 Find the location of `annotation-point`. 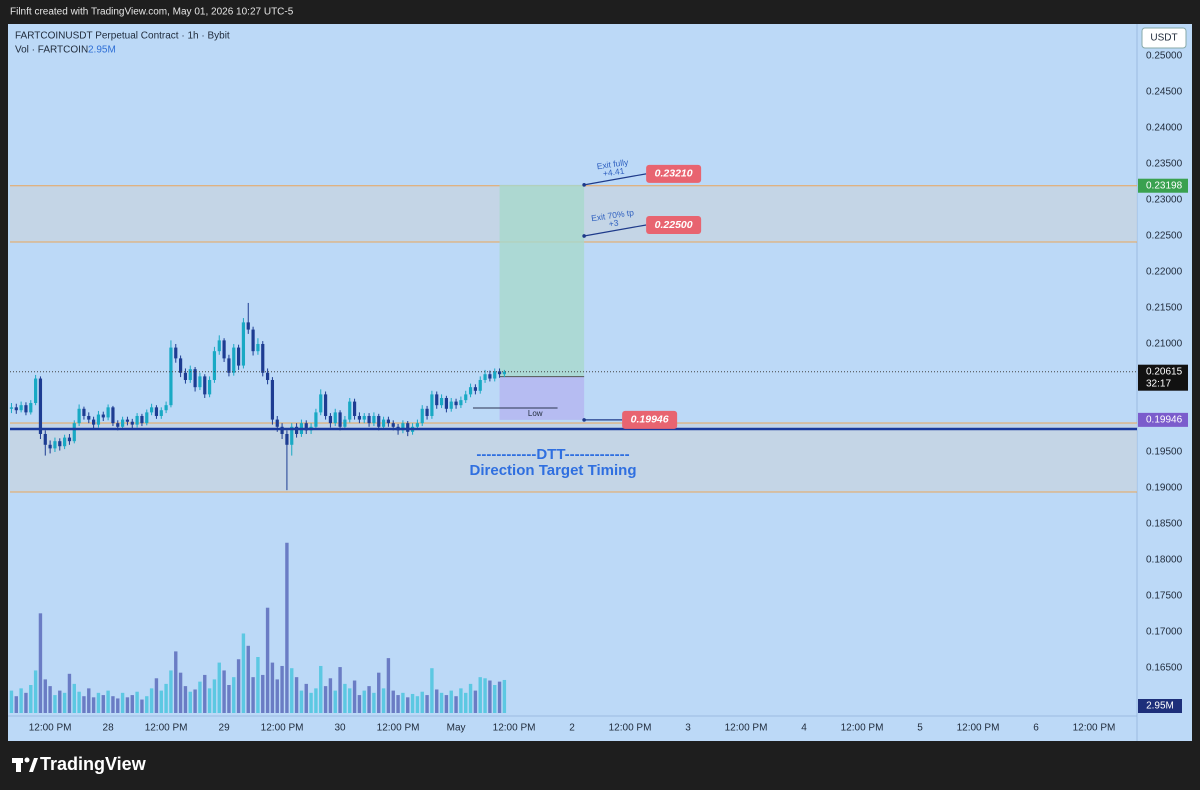

annotation-point is located at coordinates (584, 185).